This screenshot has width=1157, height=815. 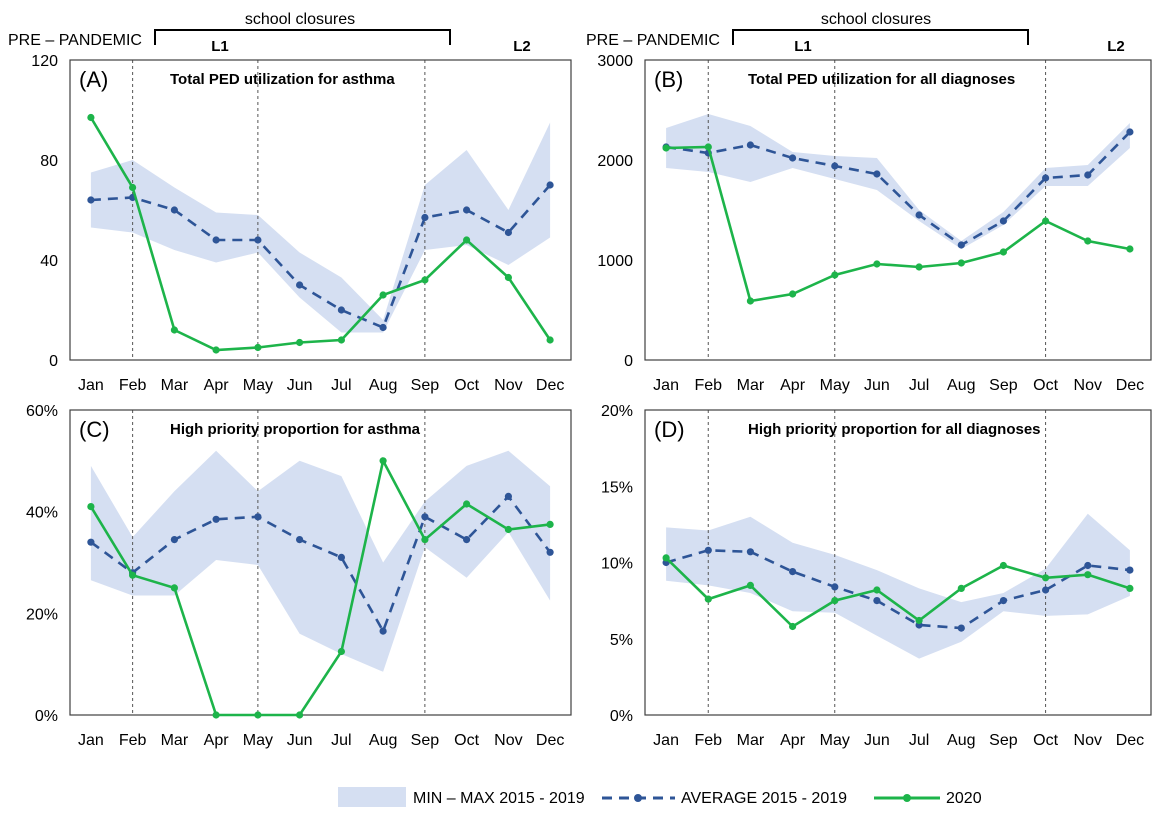 I want to click on y-tick-label: 40, so click(x=49, y=261).